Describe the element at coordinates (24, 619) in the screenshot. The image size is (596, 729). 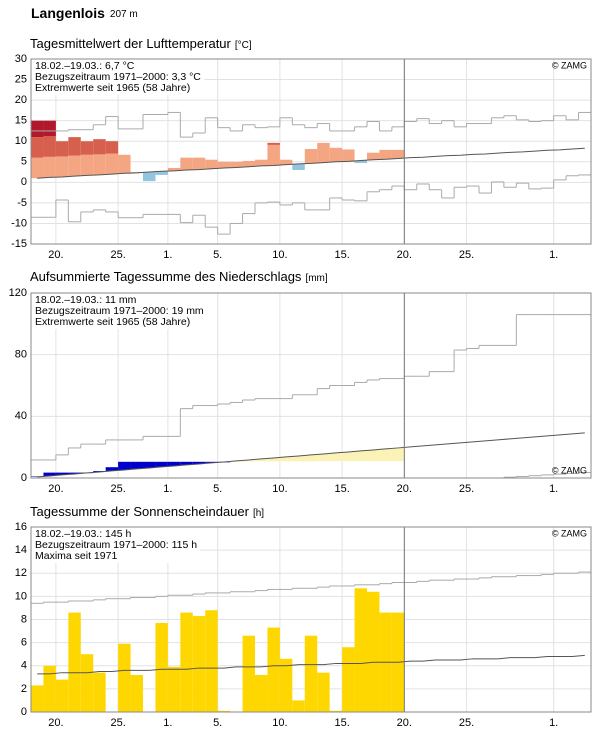
I see `y-tick-label: 8` at that location.